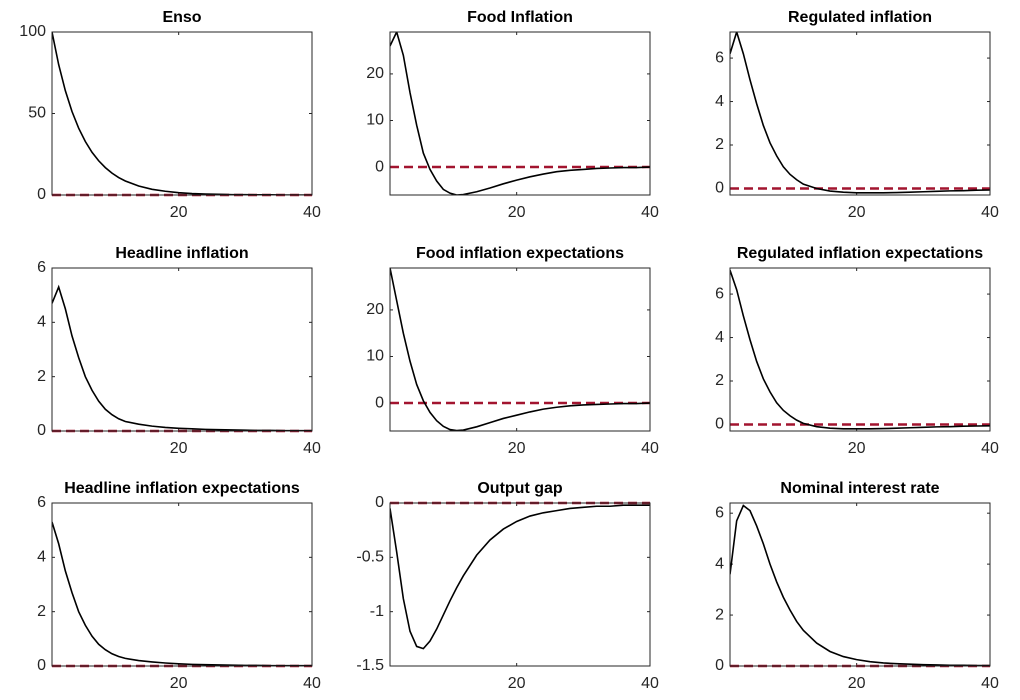 Image resolution: width=1020 pixels, height=700 pixels. I want to click on y-tick-label: -1, so click(377, 611).